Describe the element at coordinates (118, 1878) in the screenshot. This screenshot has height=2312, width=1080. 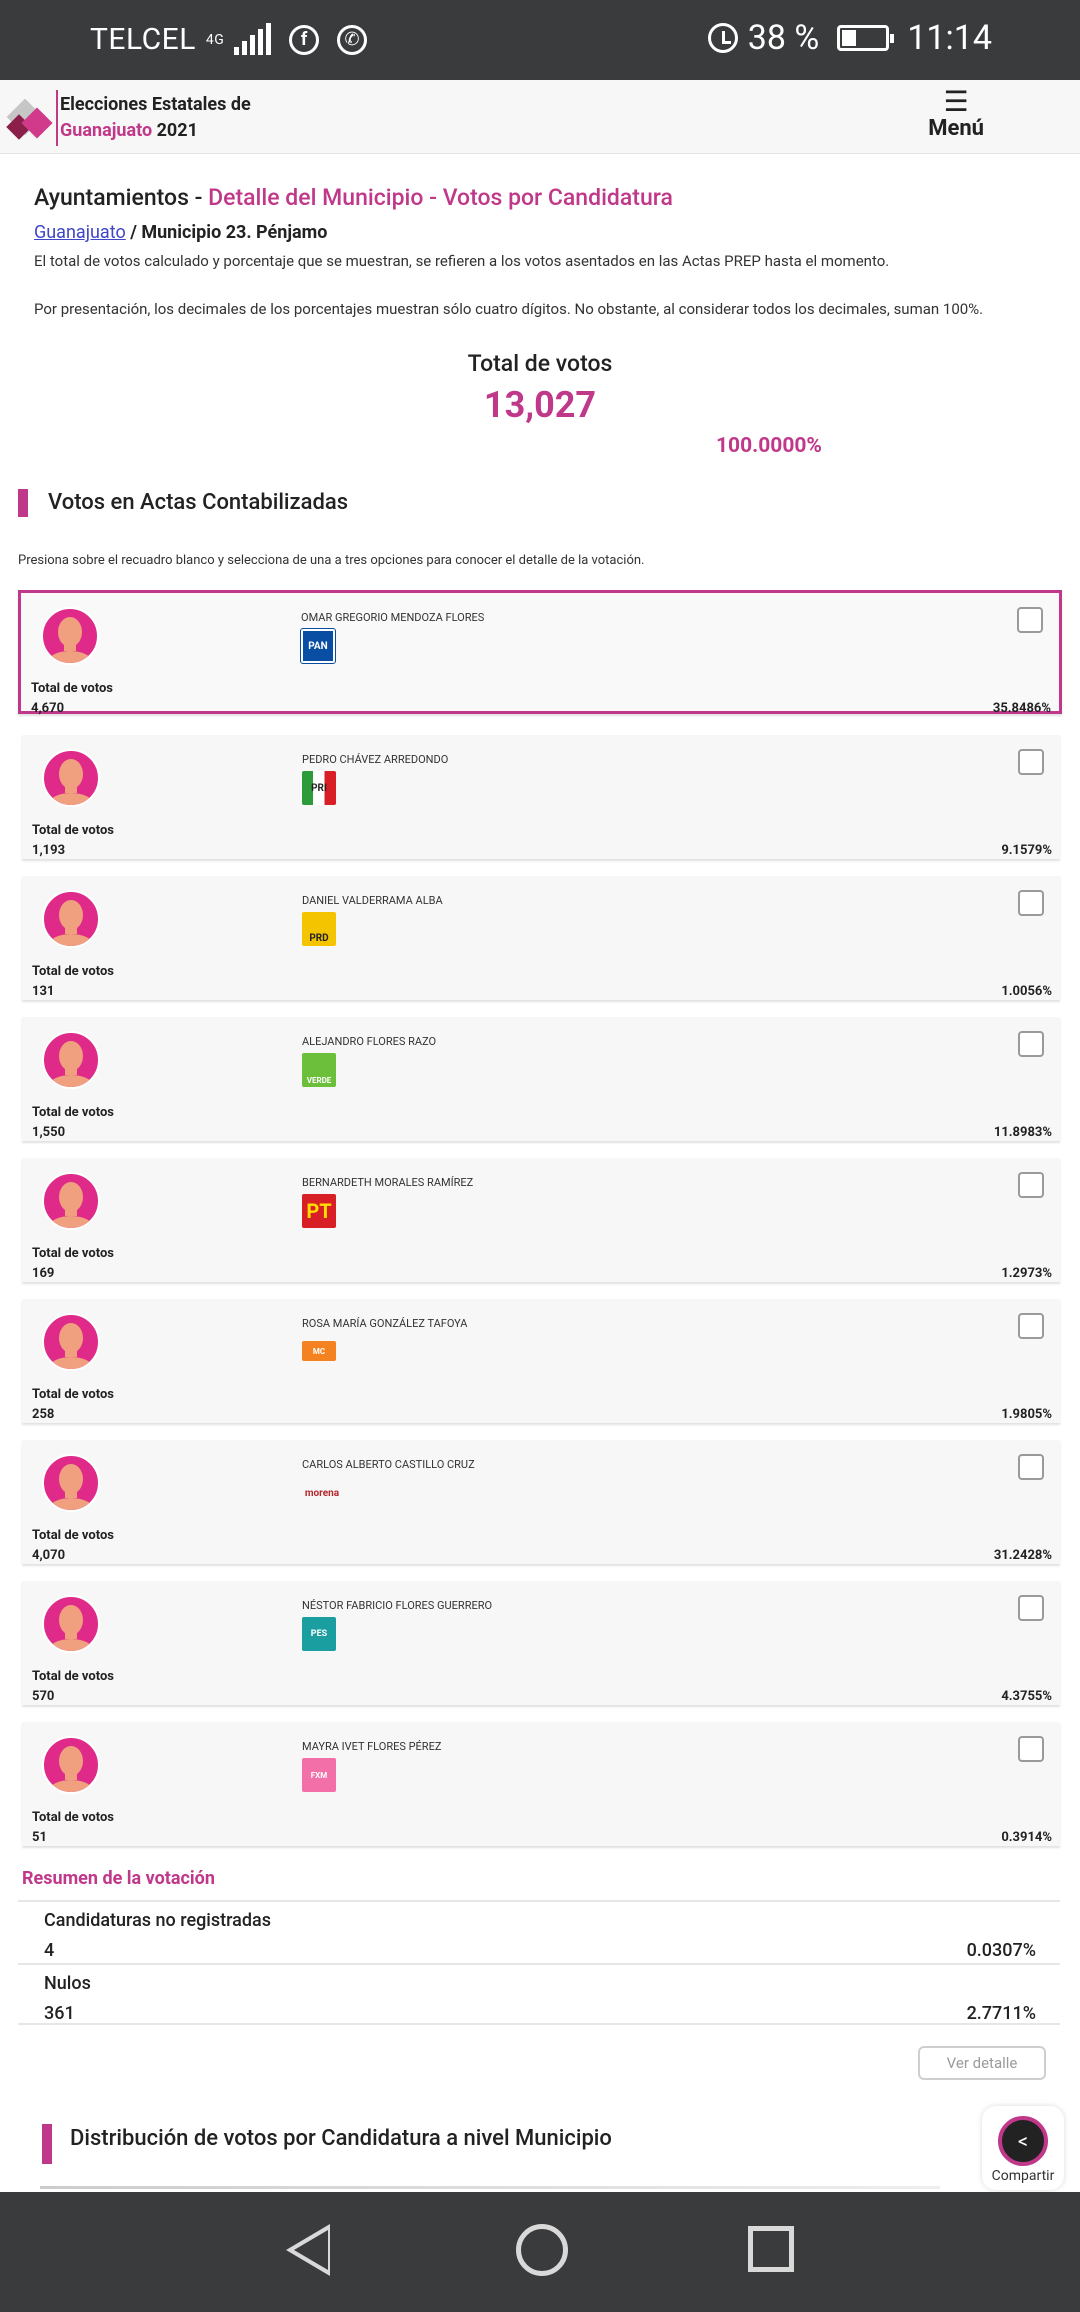
I see `summary-title: Resumen de la votación` at that location.